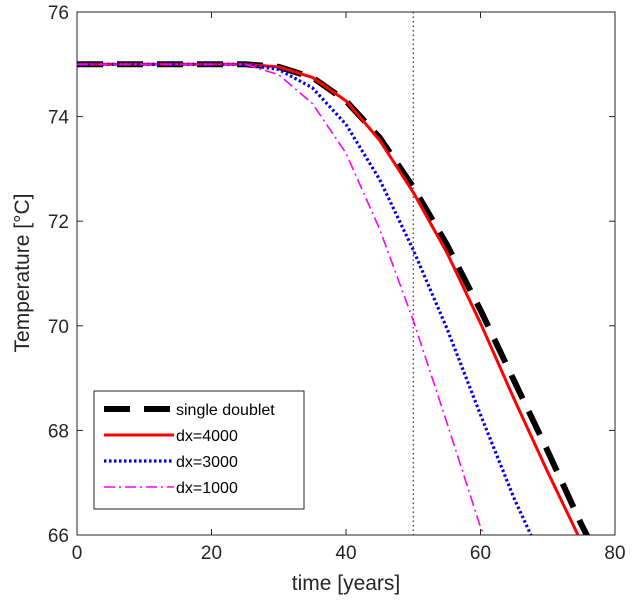  I want to click on y-tick-label: 74, so click(59, 118).